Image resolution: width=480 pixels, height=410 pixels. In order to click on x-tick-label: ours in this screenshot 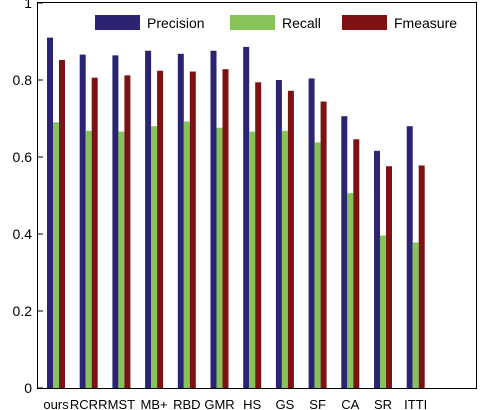, I will do `click(56, 403)`.